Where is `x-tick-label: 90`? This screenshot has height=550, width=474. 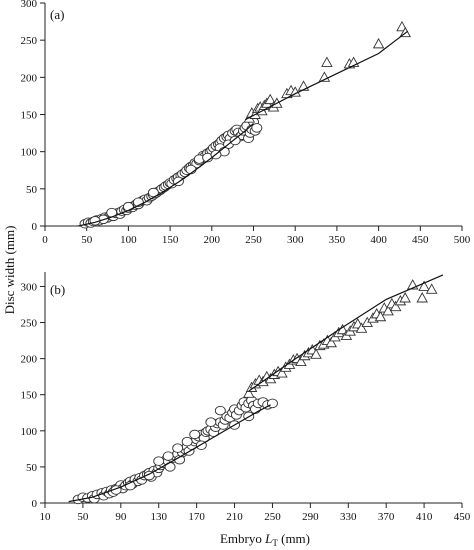
x-tick-label: 90 is located at coordinates (121, 517).